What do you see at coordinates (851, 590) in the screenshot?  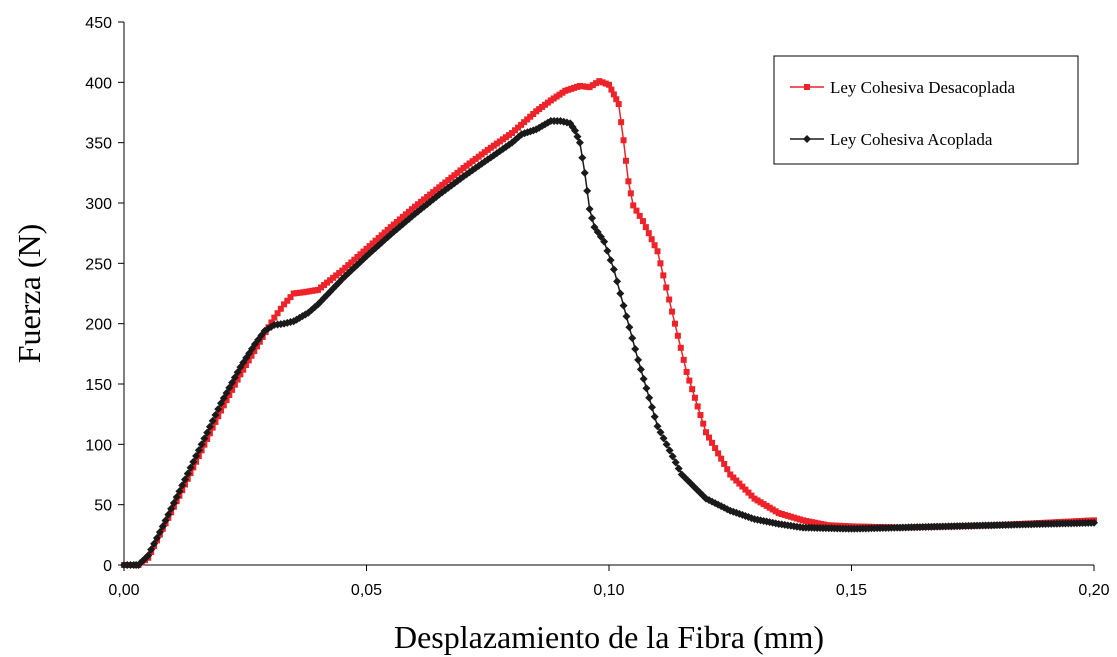 I see `x-tick-label: 0,15` at bounding box center [851, 590].